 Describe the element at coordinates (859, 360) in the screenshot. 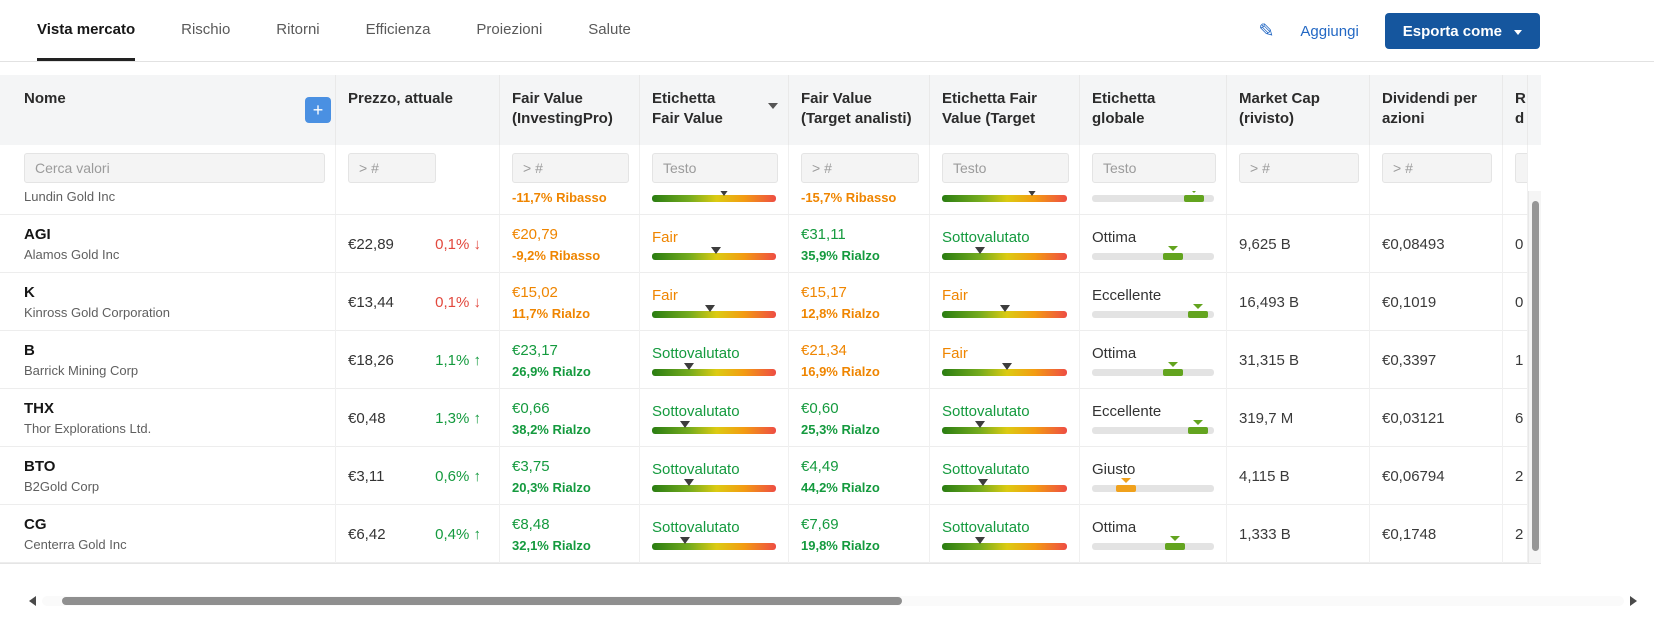

I see `fair-value-target-cell: €21,34 16,9% Rialzo` at that location.